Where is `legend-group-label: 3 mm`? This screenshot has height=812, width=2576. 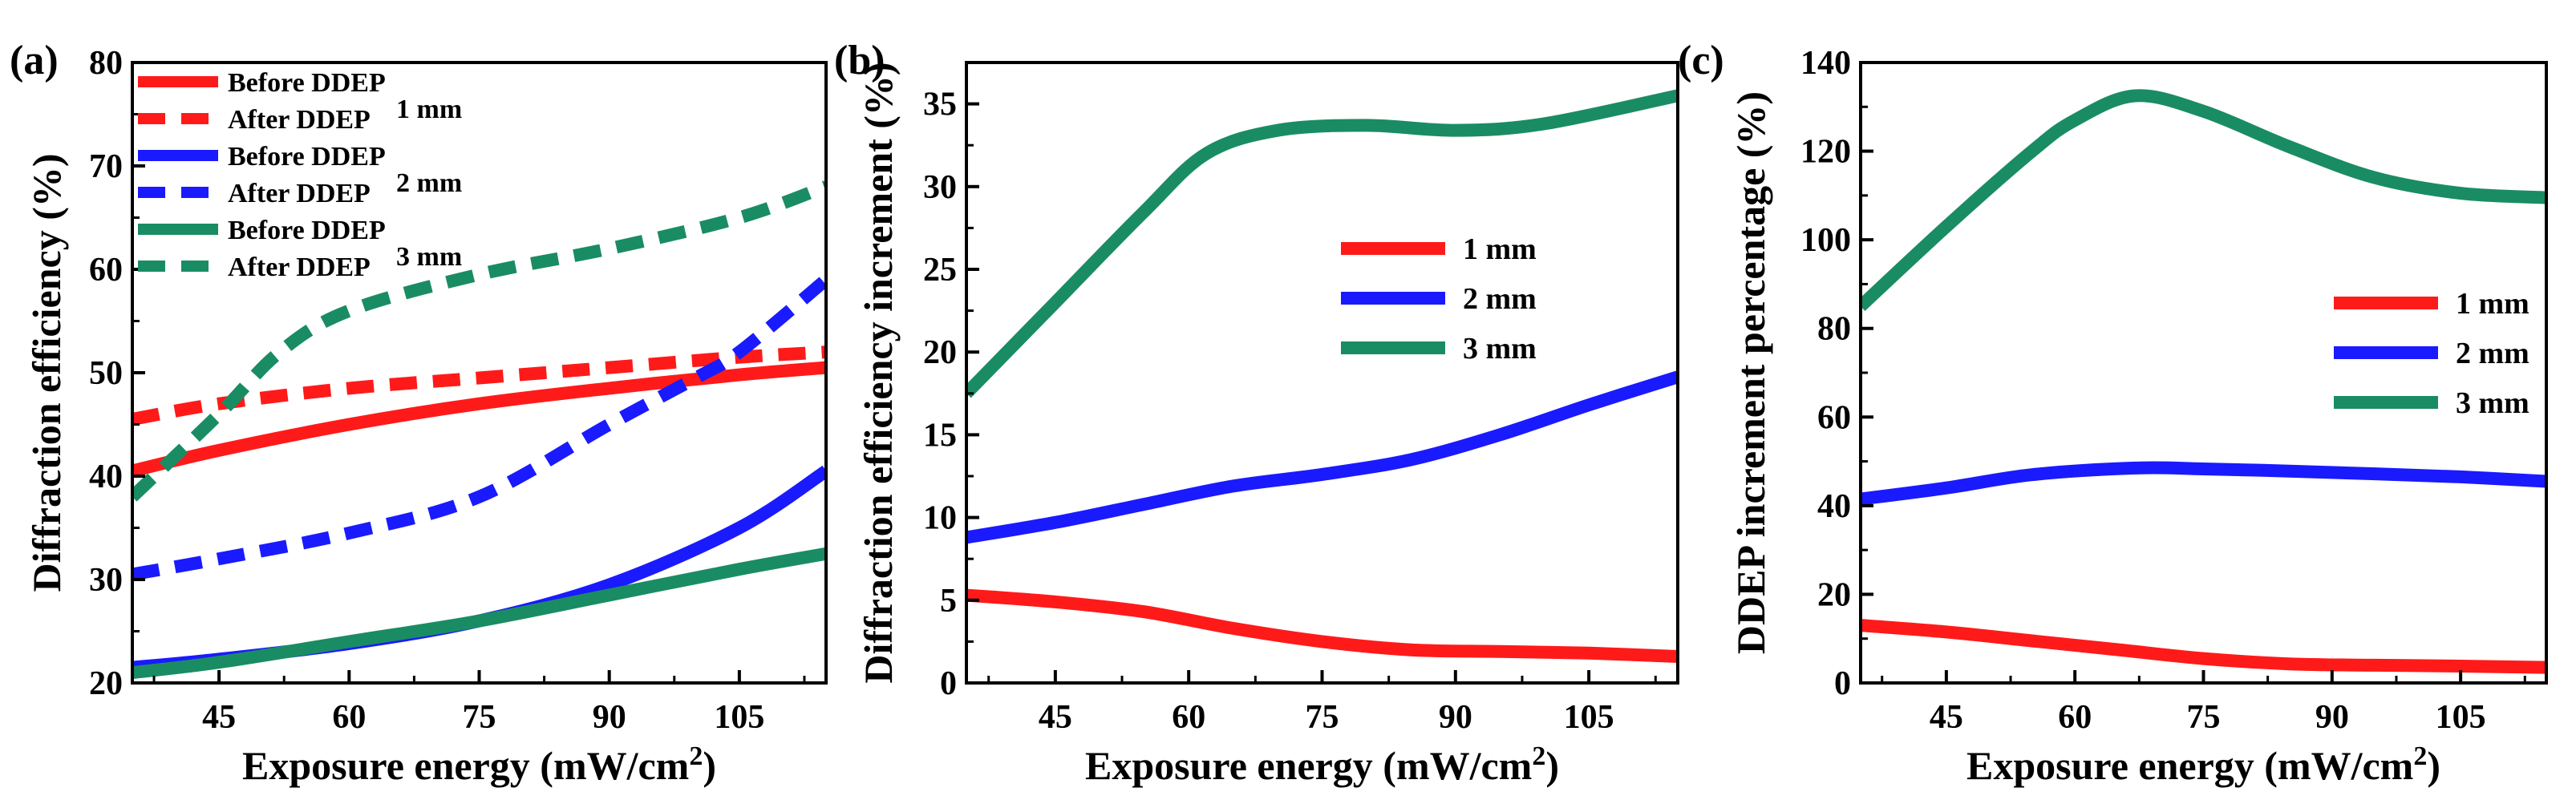
legend-group-label: 3 mm is located at coordinates (429, 257).